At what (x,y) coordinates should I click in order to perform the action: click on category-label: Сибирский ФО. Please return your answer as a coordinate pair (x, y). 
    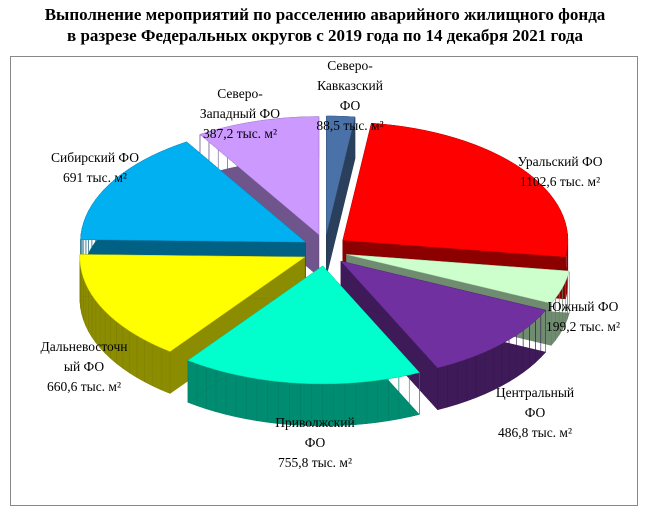
    Looking at the image, I should click on (95, 157).